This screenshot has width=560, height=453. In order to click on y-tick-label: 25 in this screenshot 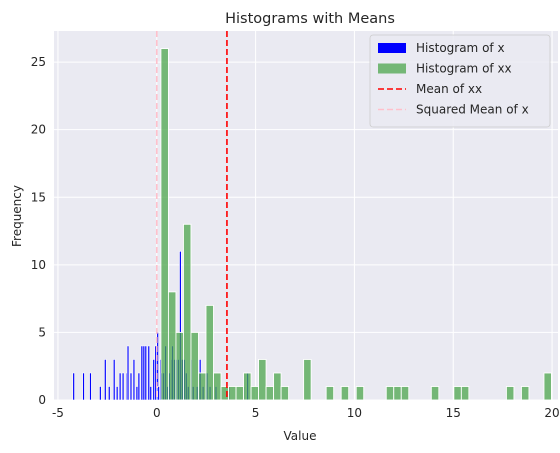, I will do `click(38, 62)`.